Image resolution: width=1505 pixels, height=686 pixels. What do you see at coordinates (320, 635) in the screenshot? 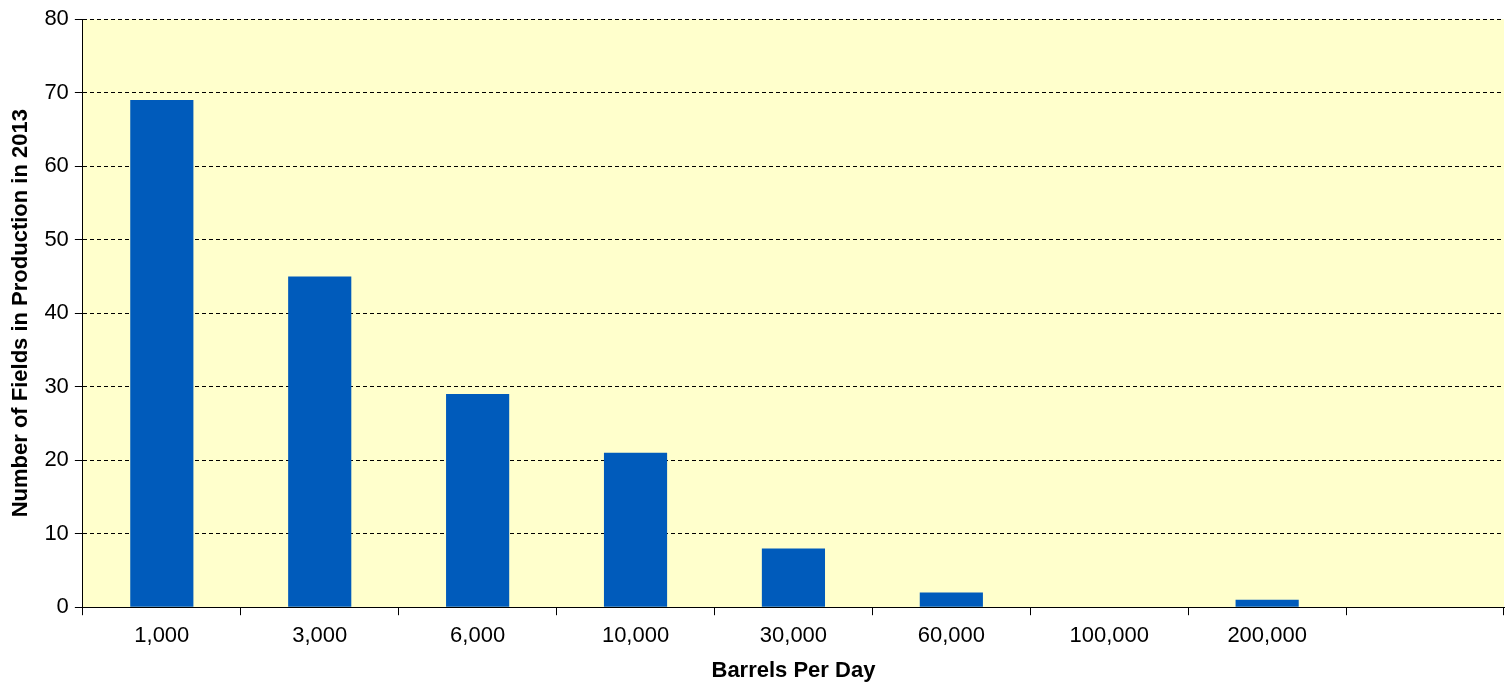
I see `x-tick-label: 3,000` at bounding box center [320, 635].